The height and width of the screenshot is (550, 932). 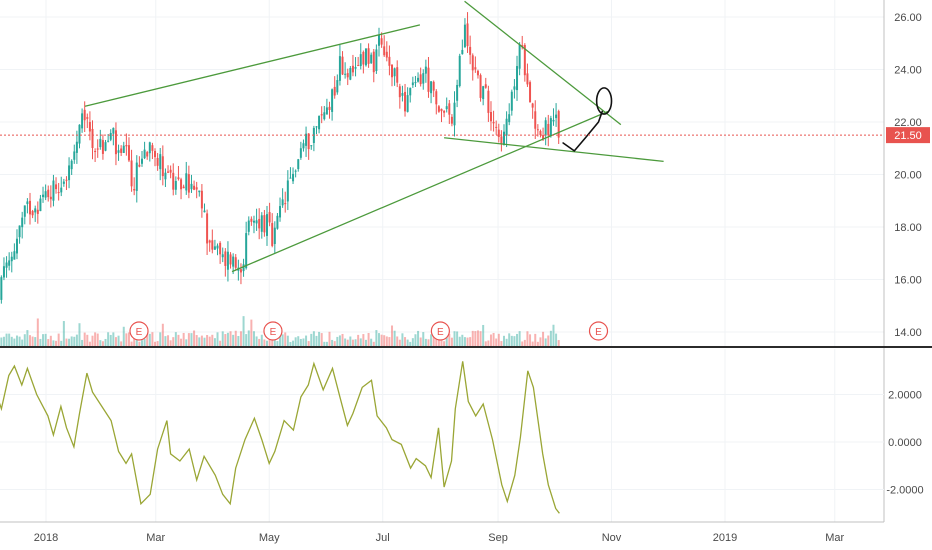 I want to click on time-tick-label: Nov, so click(x=612, y=538).